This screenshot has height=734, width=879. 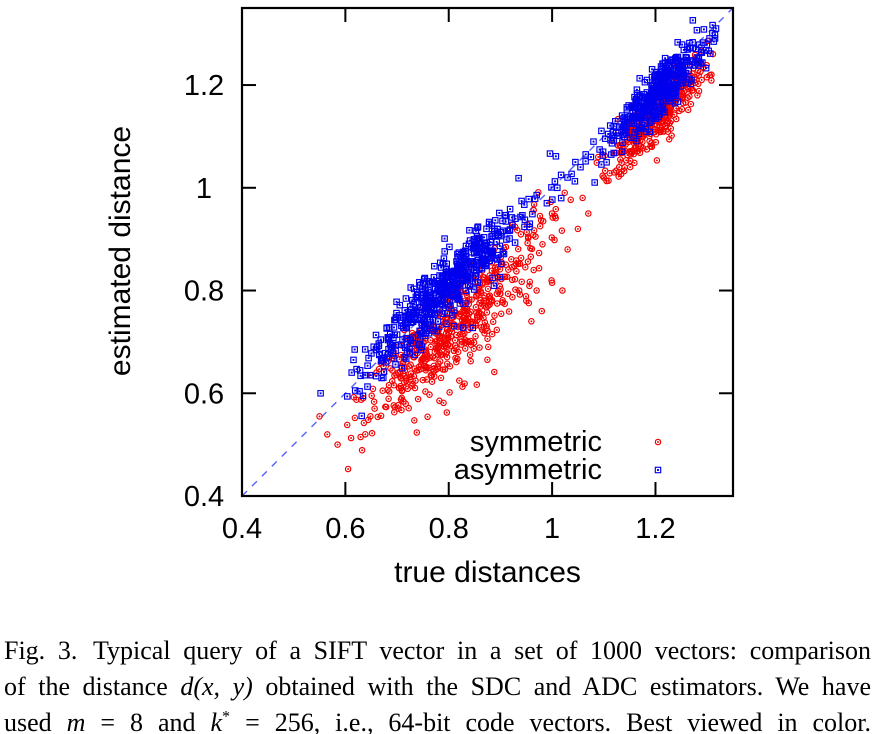 What do you see at coordinates (204, 86) in the screenshot?
I see `y-tick-label: 1.2` at bounding box center [204, 86].